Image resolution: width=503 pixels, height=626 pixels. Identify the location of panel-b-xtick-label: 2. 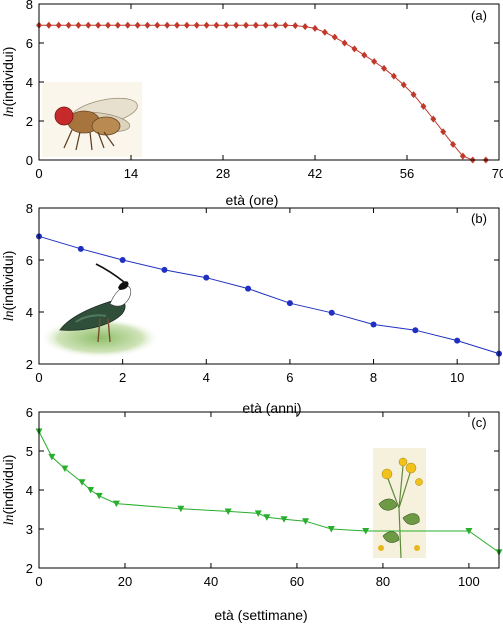
(122, 377).